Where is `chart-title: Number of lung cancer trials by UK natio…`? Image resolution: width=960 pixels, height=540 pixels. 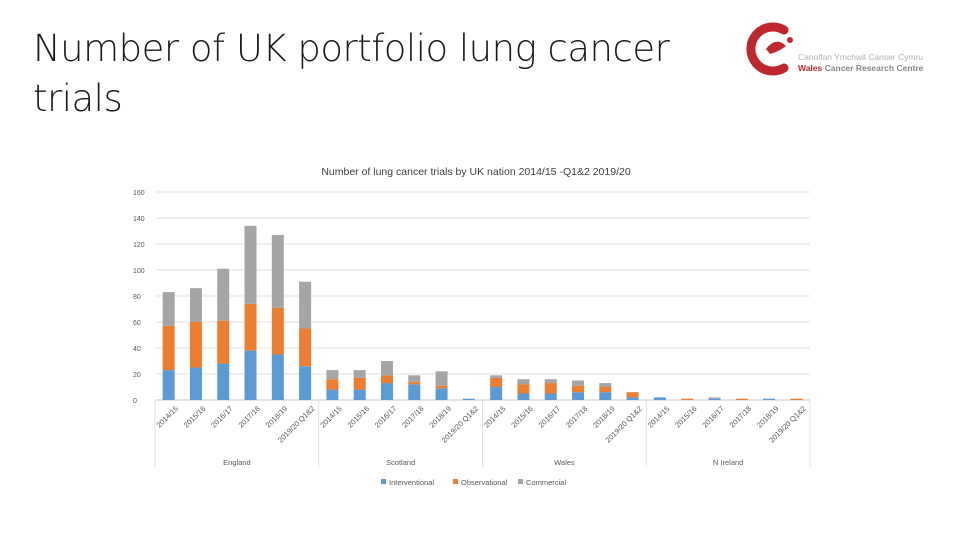
chart-title: Number of lung cancer trials by UK natio… is located at coordinates (476, 172).